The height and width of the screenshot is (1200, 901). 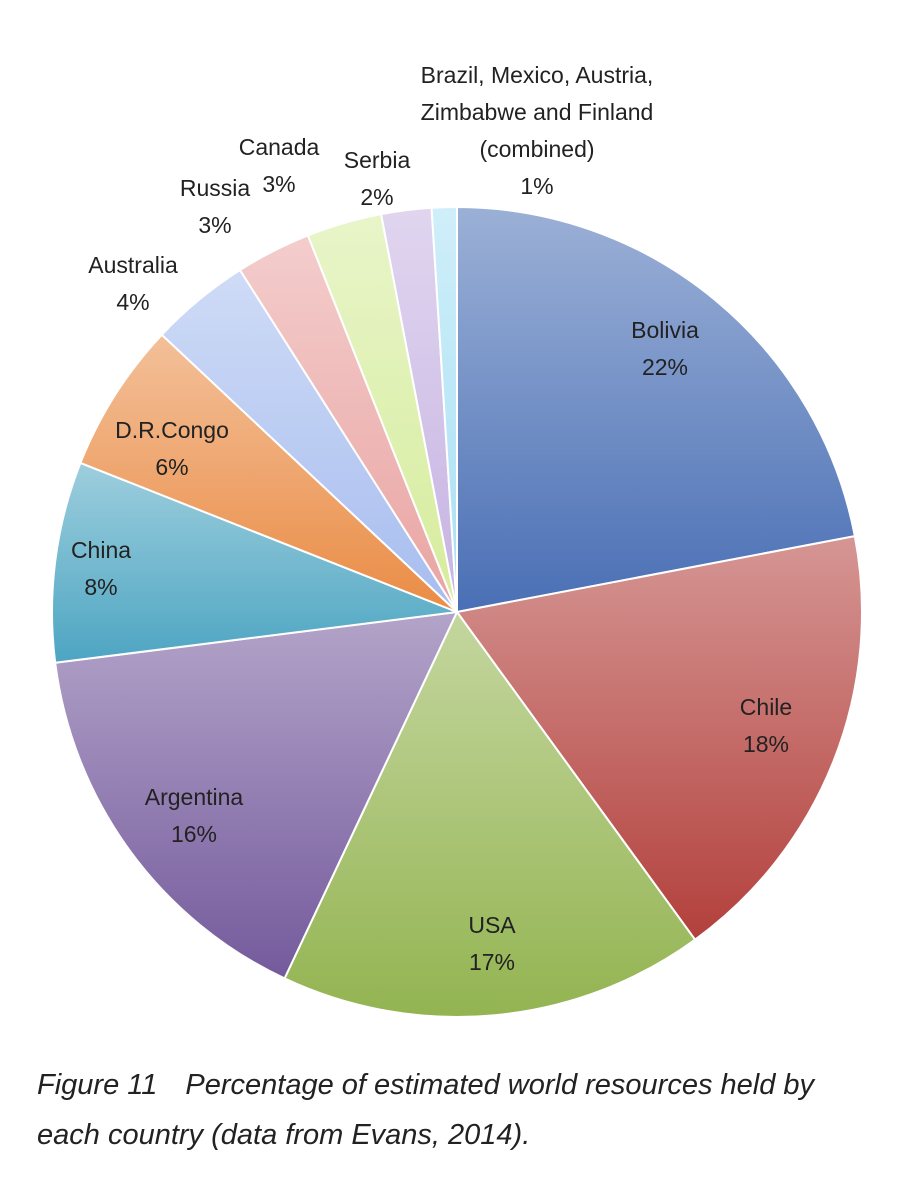 I want to click on slice-label: D.R.Congo, so click(x=172, y=430).